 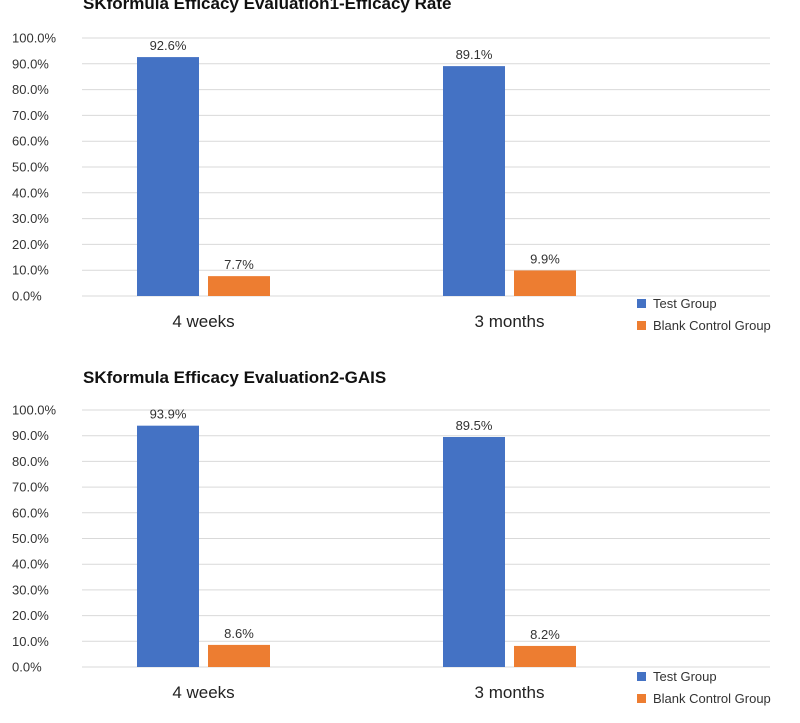 I want to click on data-label: 93.9%, so click(x=168, y=414).